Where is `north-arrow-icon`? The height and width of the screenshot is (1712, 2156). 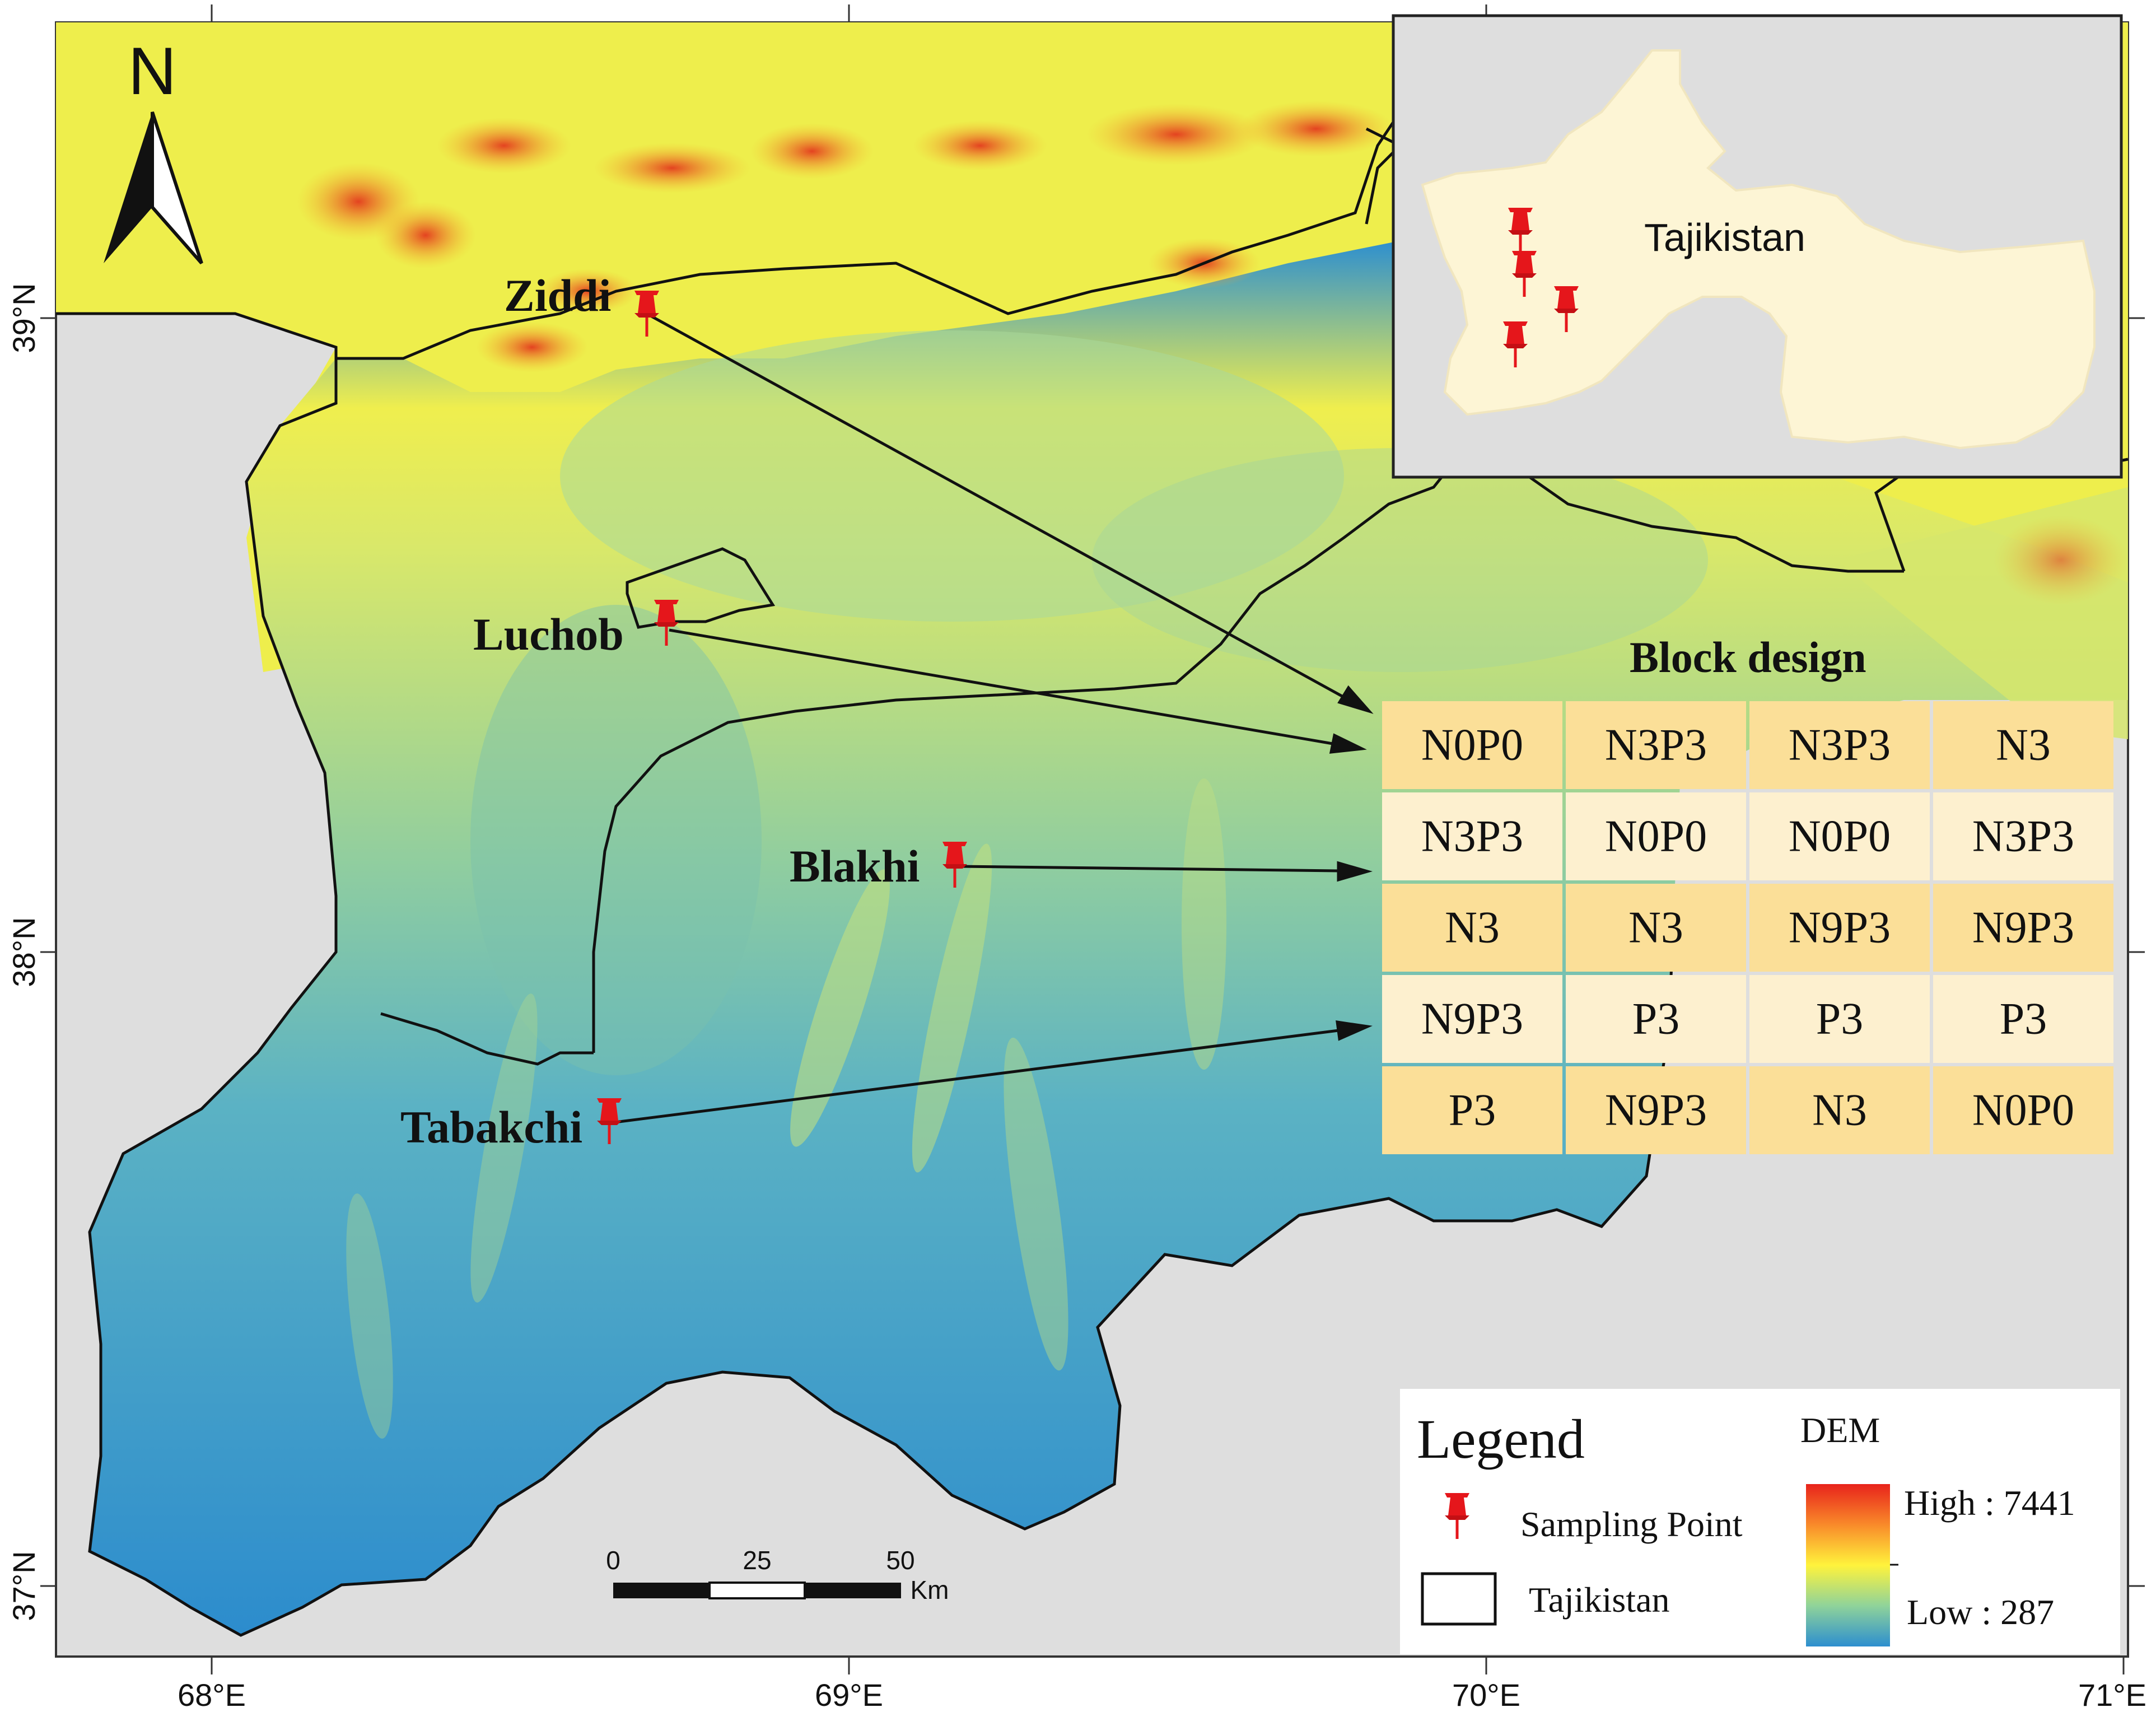 north-arrow-icon is located at coordinates (128, 187).